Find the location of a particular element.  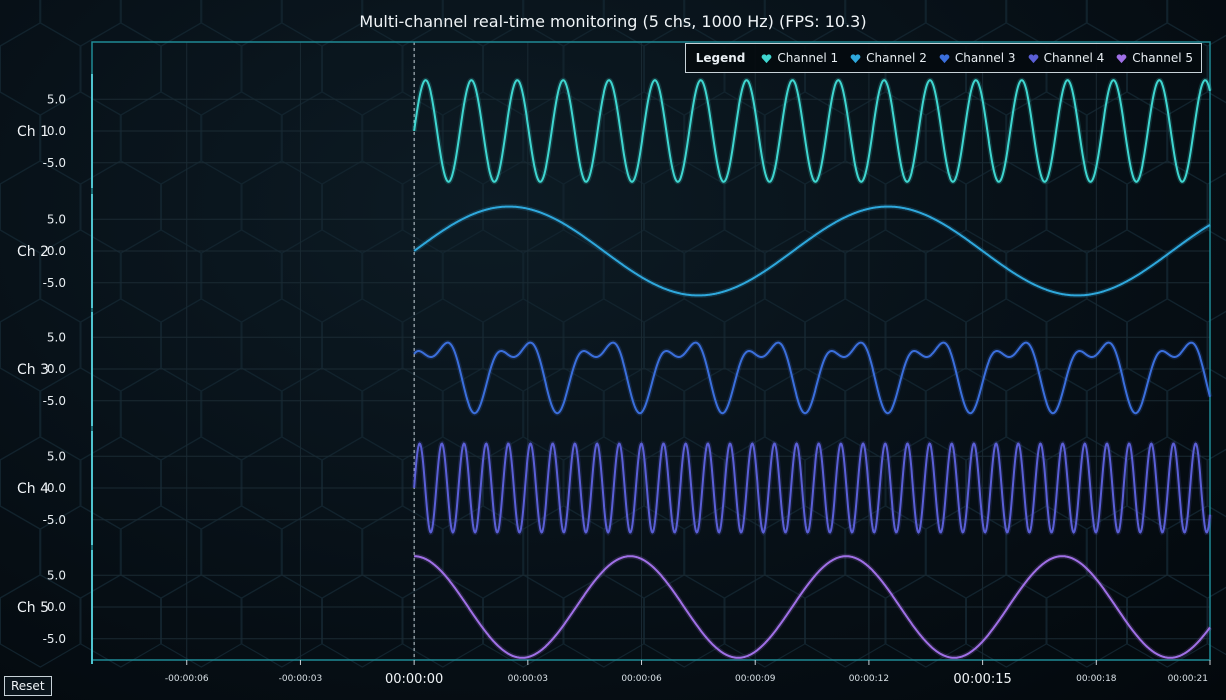

channel-label: Ch 5 is located at coordinates (33, 608).